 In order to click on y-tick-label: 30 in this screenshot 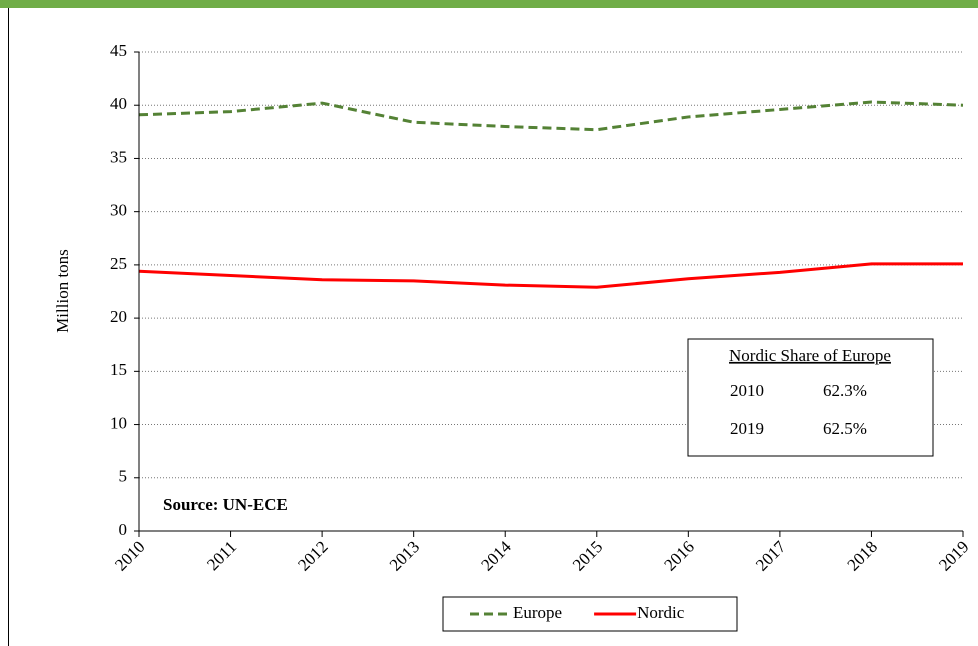, I will do `click(118, 210)`.